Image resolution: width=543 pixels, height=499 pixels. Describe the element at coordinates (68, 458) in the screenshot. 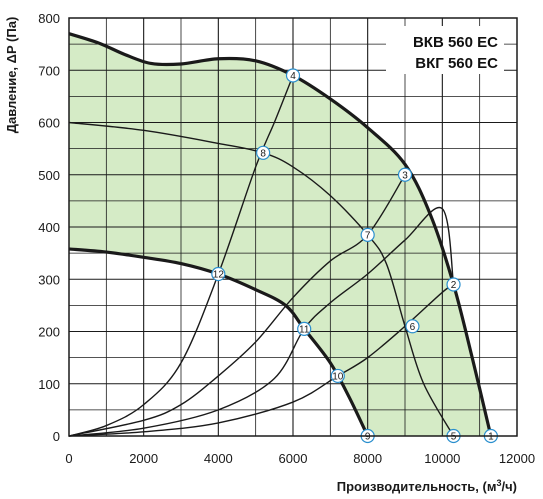

I see `x-tick-label: 0` at that location.